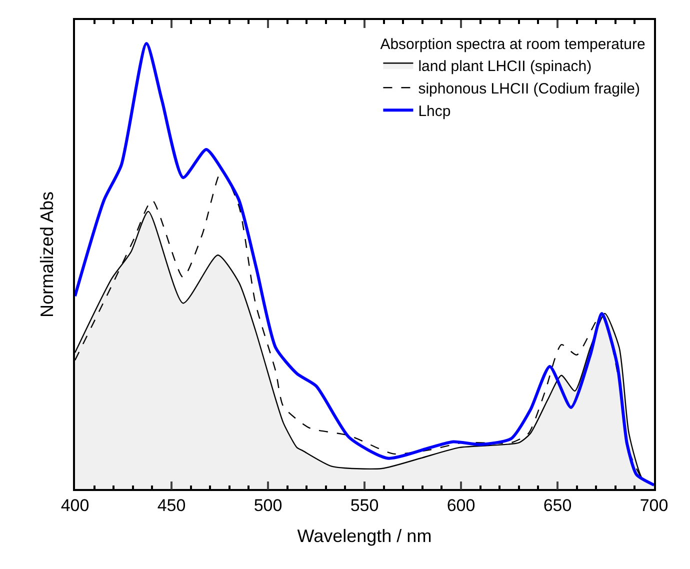 The height and width of the screenshot is (569, 690). Describe the element at coordinates (434, 111) in the screenshot. I see `legend-label: Lhcp` at that location.